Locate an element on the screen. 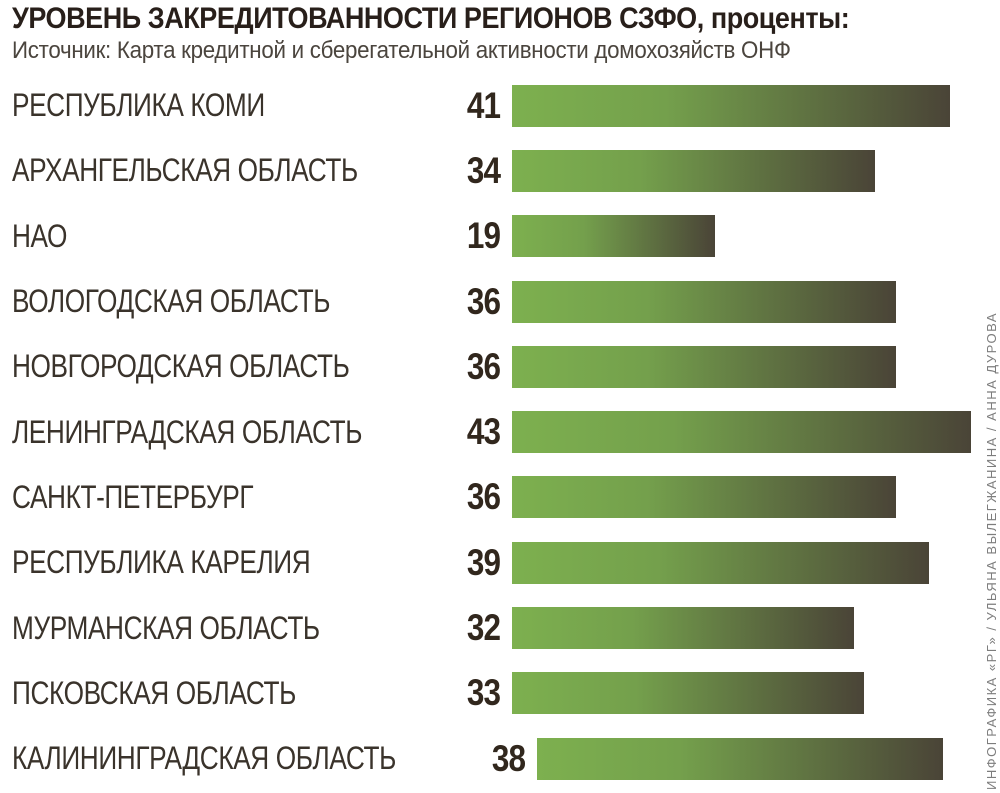  value-label: 39 is located at coordinates (478, 562).